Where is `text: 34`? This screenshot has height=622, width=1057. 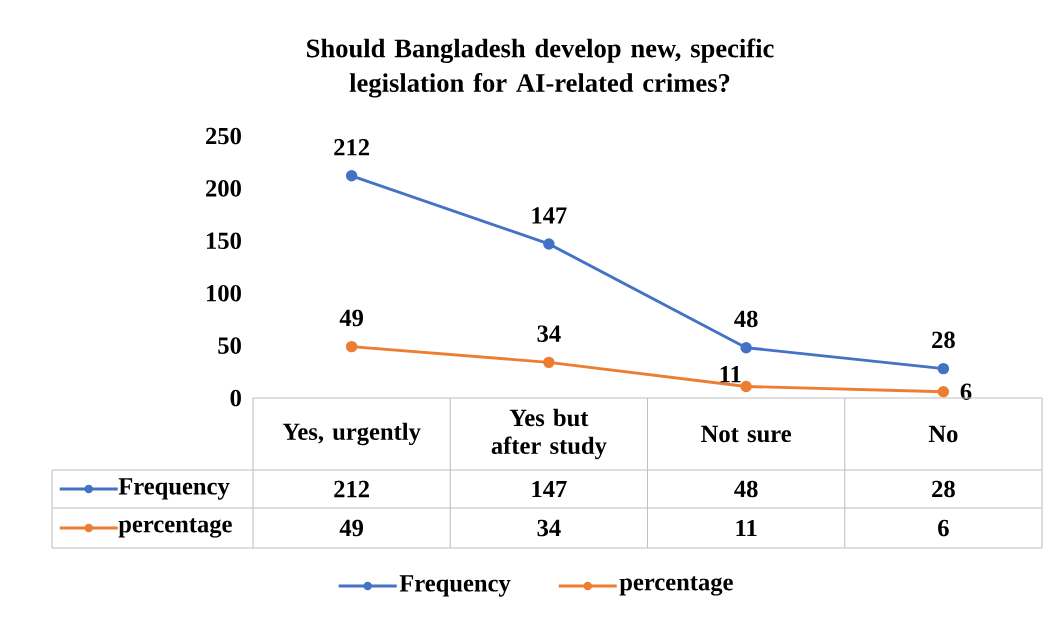 text: 34 is located at coordinates (549, 333).